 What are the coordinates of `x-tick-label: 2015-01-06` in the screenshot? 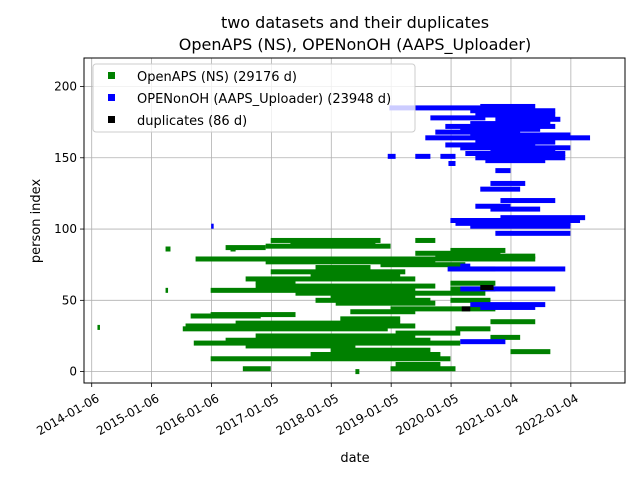 It's located at (127, 414).